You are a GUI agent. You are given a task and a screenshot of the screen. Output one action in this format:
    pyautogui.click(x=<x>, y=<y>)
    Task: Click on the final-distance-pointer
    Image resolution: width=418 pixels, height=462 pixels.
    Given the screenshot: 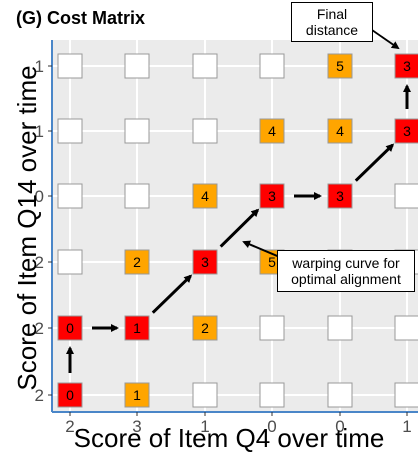 What is the action you would take?
    pyautogui.click(x=385, y=39)
    